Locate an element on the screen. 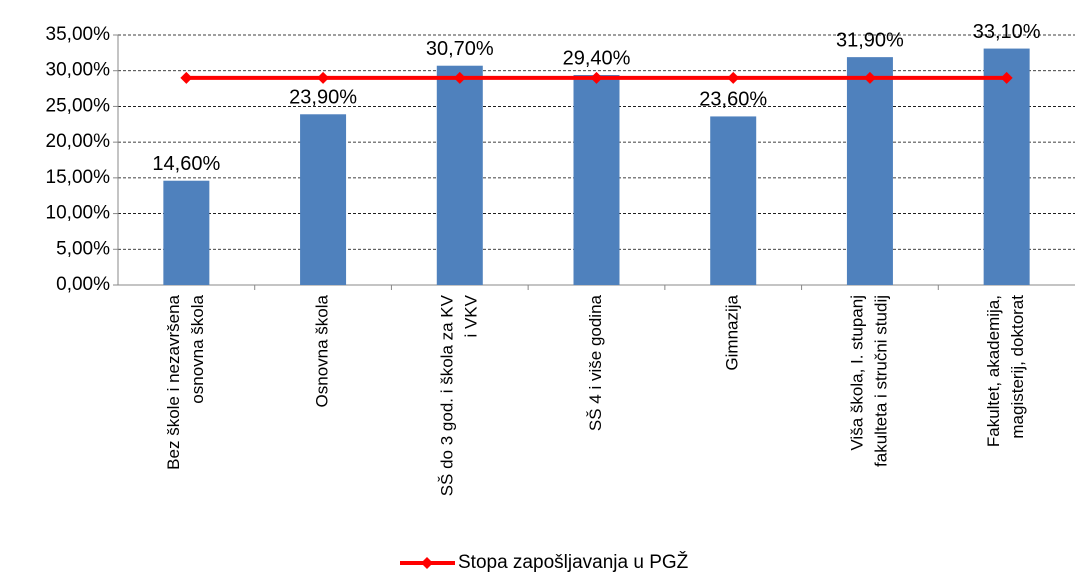 The image size is (1078, 573). y-tick-label: 35,00% is located at coordinates (78, 34).